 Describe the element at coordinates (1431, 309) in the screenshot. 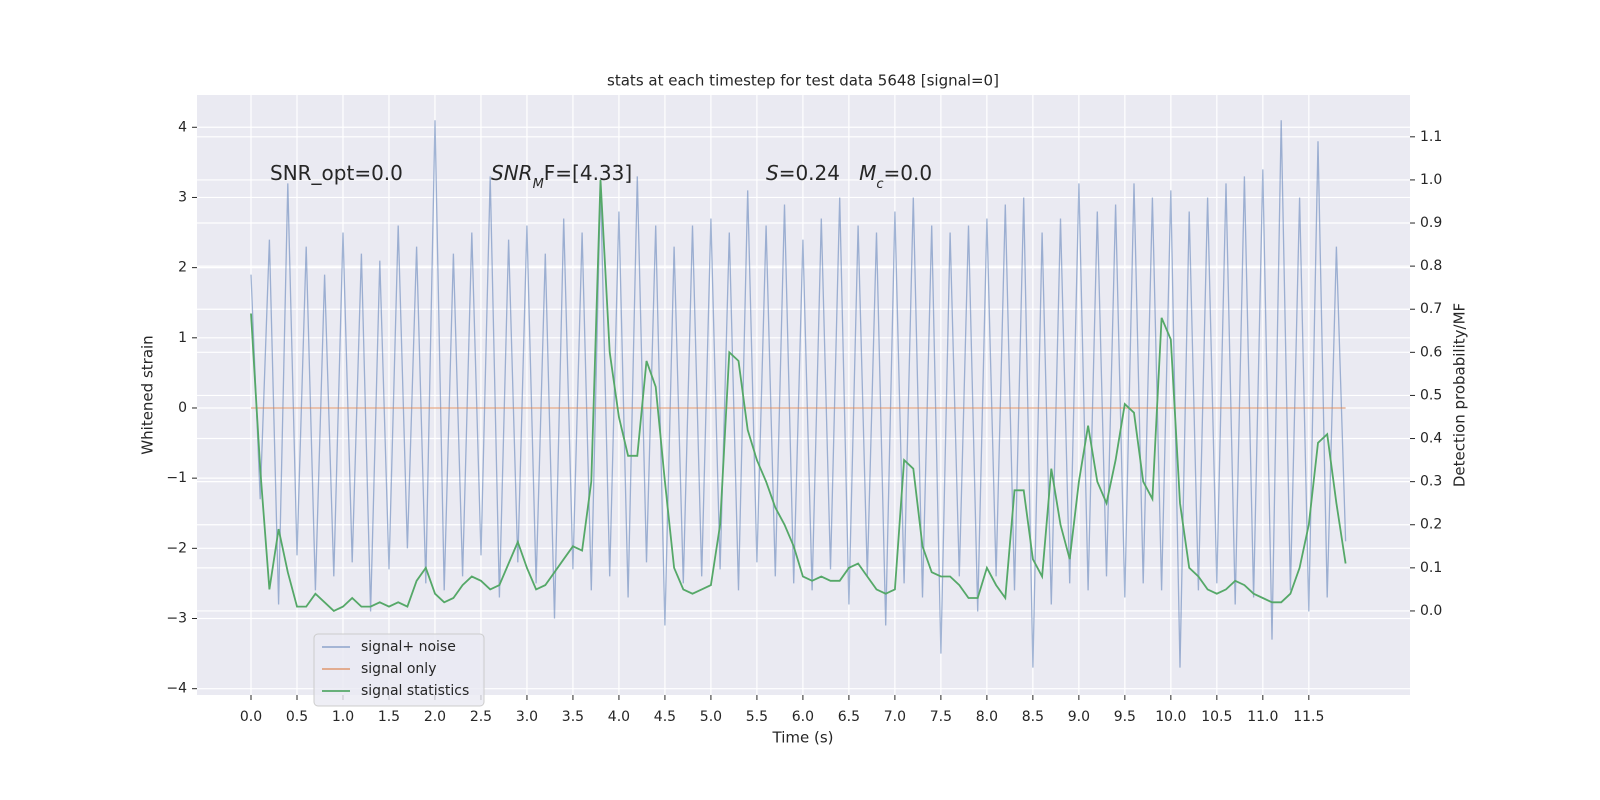

I see `y2-tick-label: 0.7` at that location.